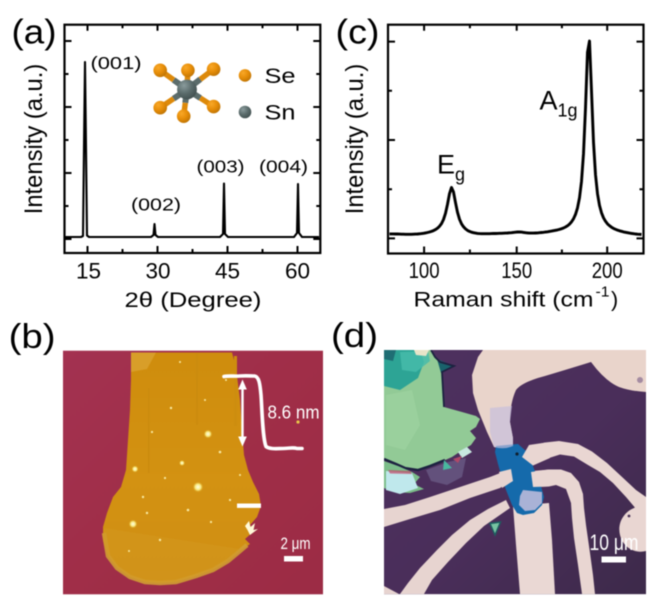  Describe the element at coordinates (296, 543) in the screenshot. I see `svg-text: 2 μm` at that location.